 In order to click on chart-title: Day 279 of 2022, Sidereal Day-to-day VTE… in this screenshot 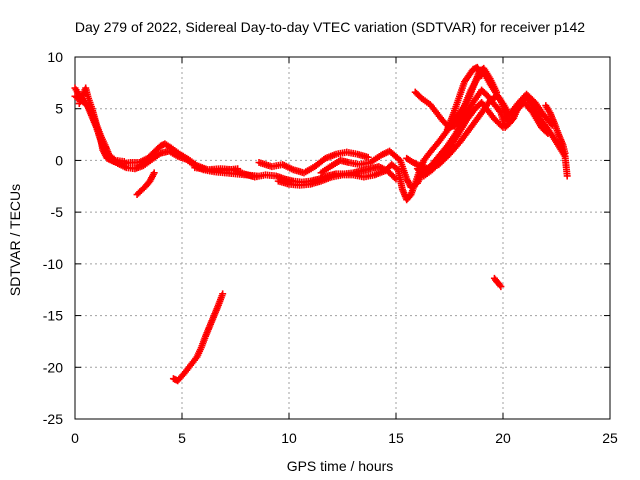, I will do `click(330, 27)`.